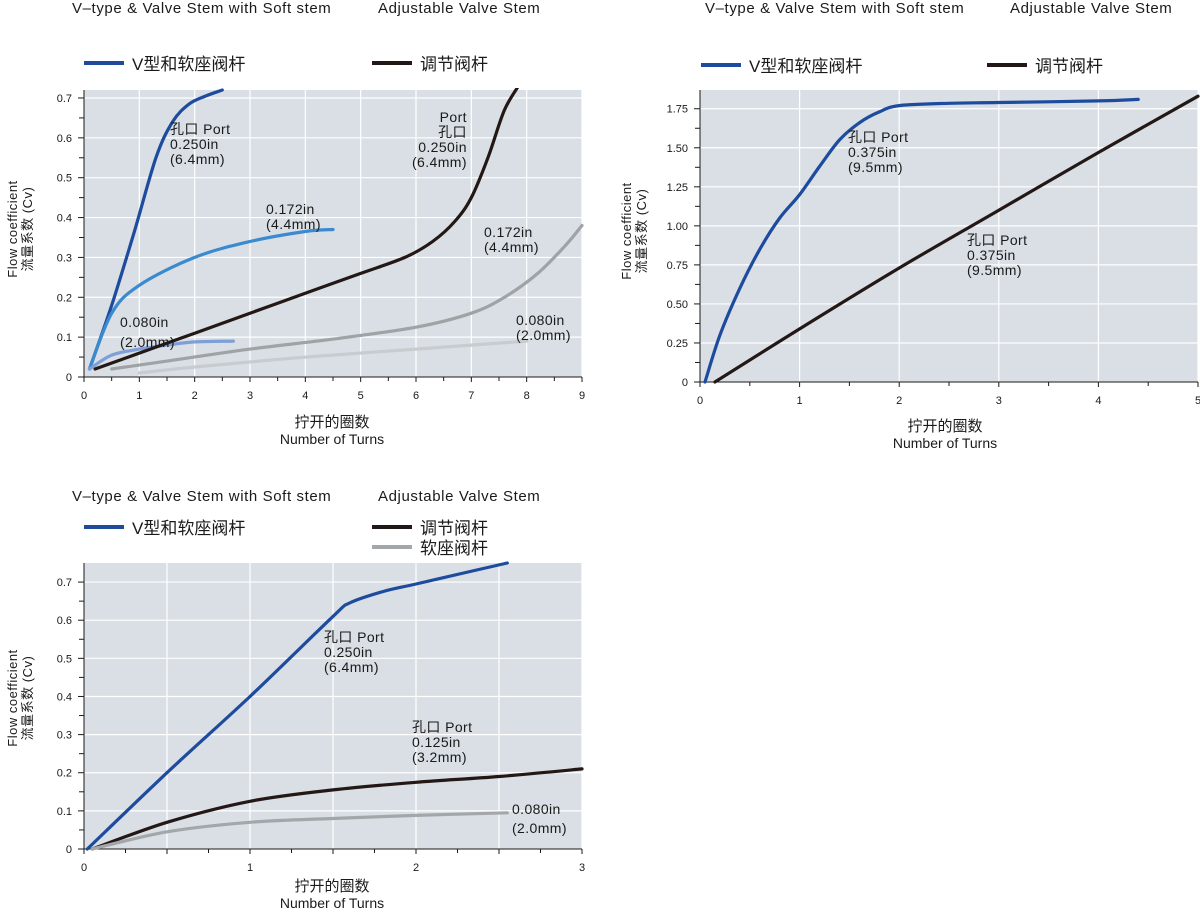 The height and width of the screenshot is (912, 1200). Describe the element at coordinates (677, 344) in the screenshot. I see `y-tick-label: 0.25` at that location.